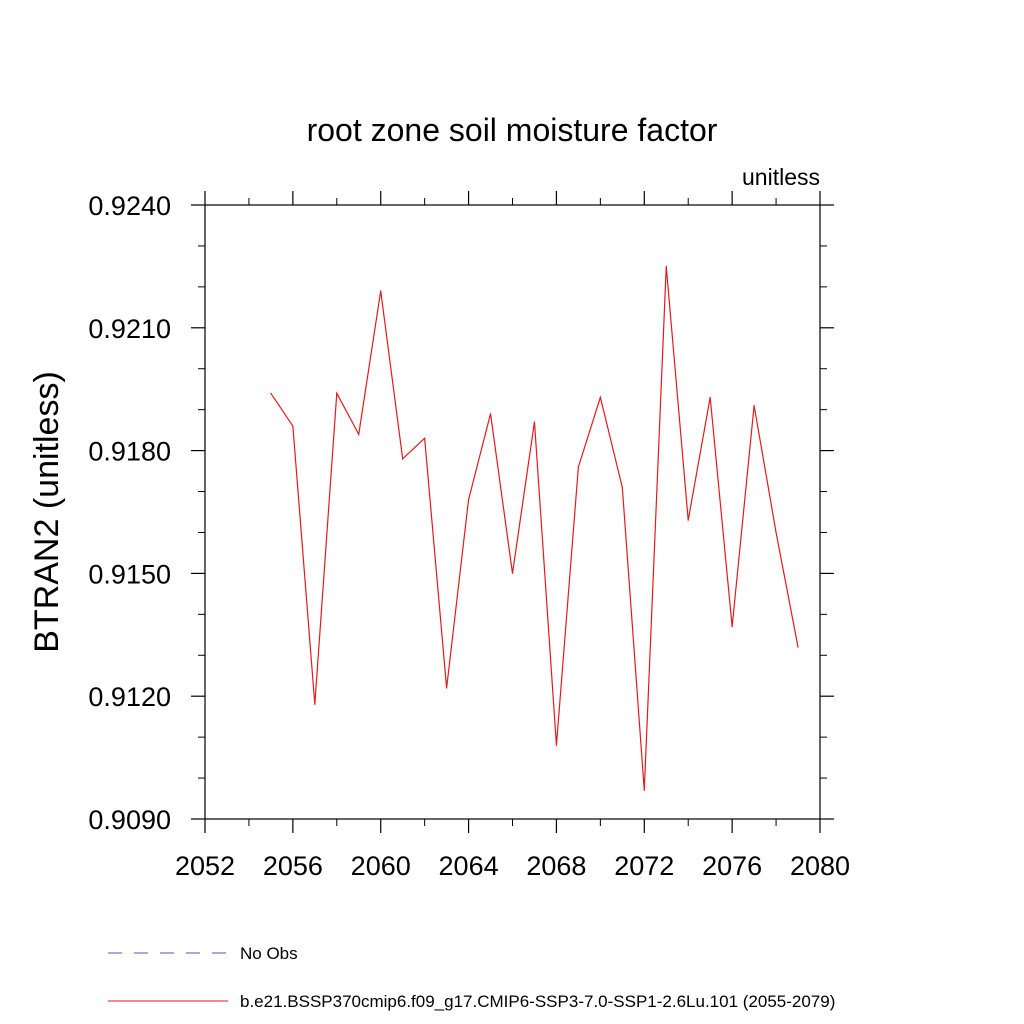  Describe the element at coordinates (781, 177) in the screenshot. I see `units-label: unitless` at that location.